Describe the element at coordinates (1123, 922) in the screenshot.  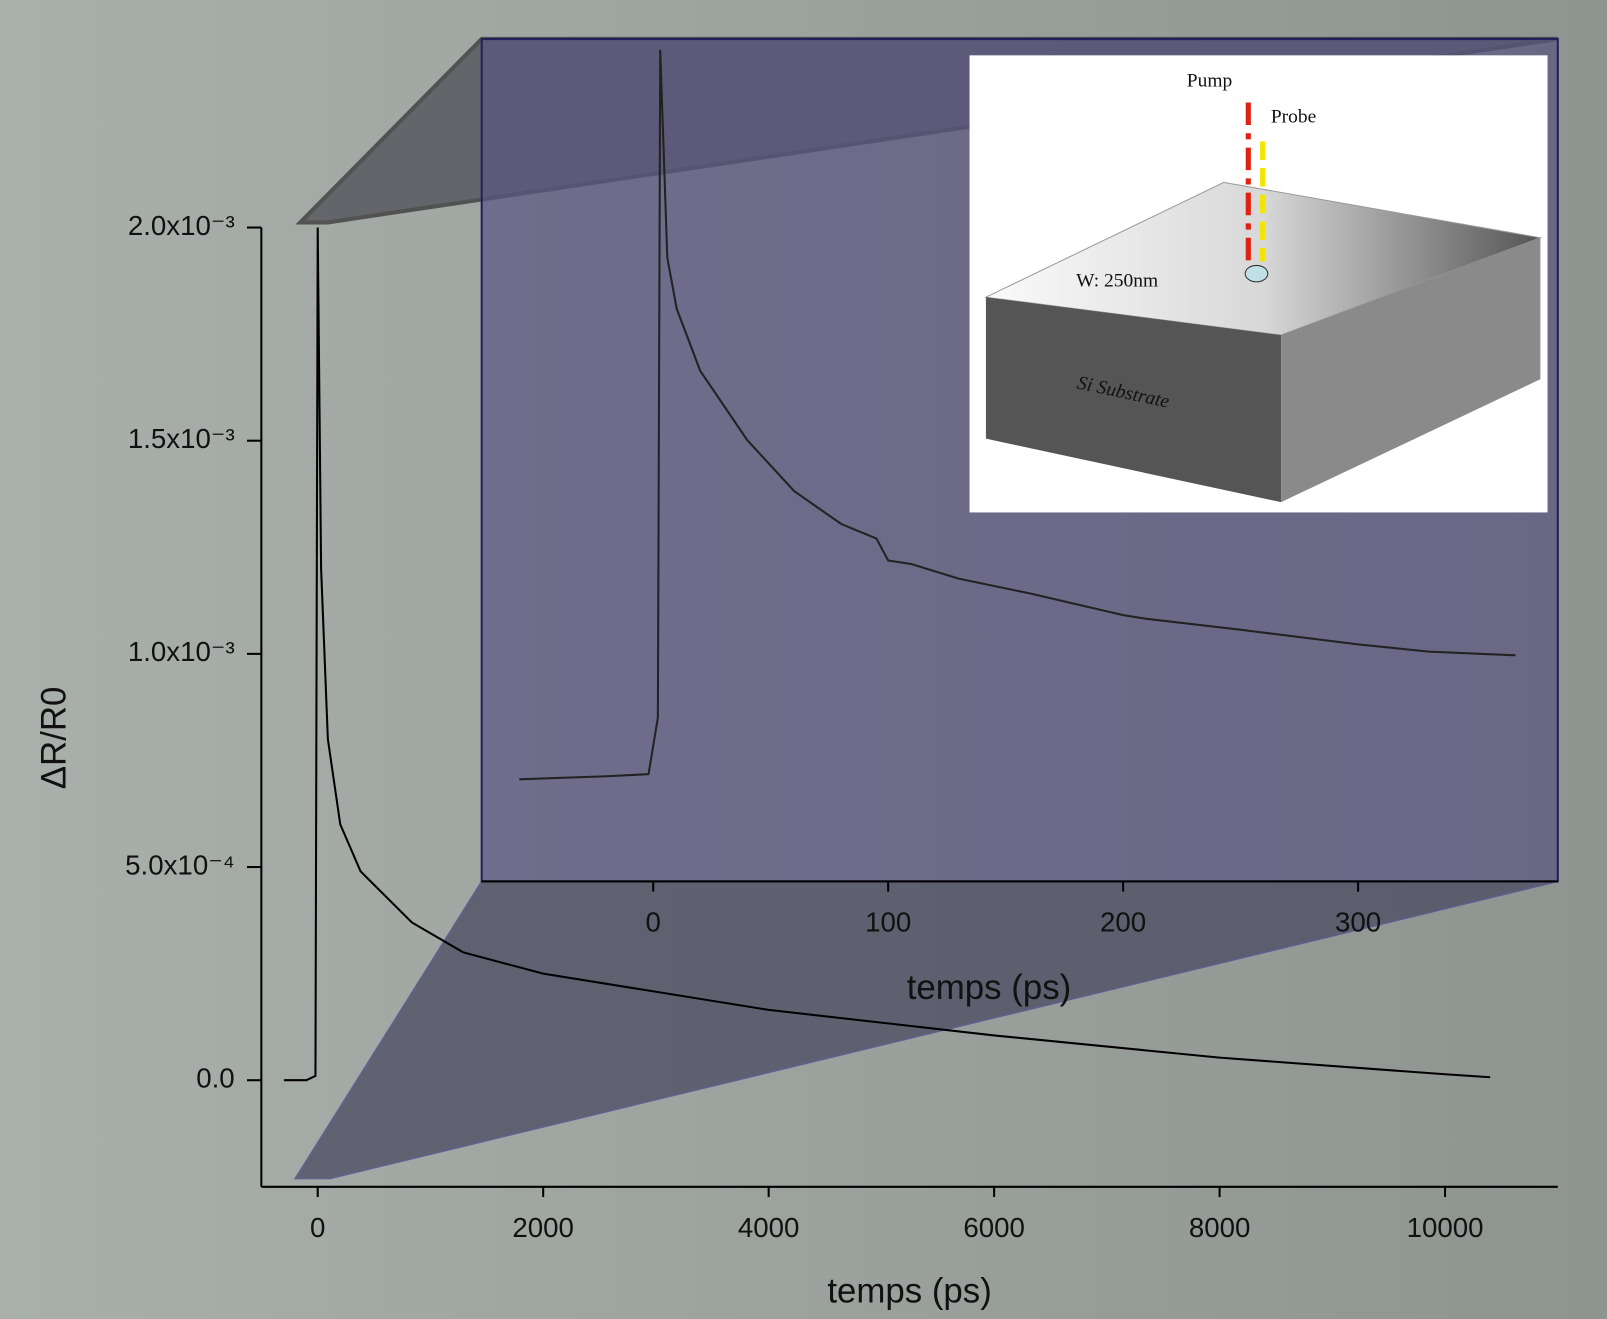
I see `x-tick-label: 200` at that location.